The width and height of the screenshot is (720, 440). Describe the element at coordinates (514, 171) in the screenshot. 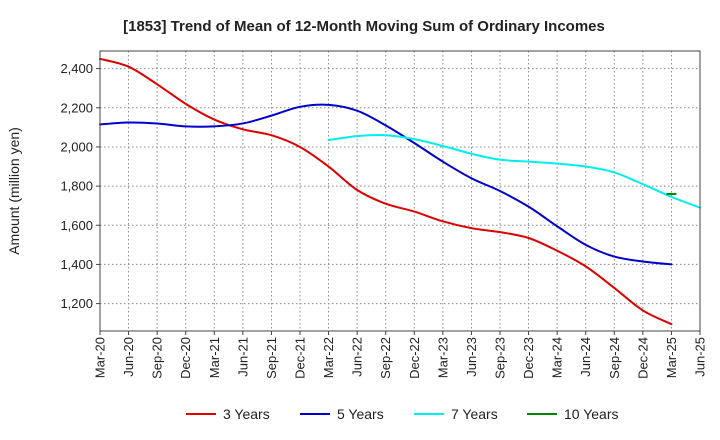

I see `series-7-years-line` at that location.